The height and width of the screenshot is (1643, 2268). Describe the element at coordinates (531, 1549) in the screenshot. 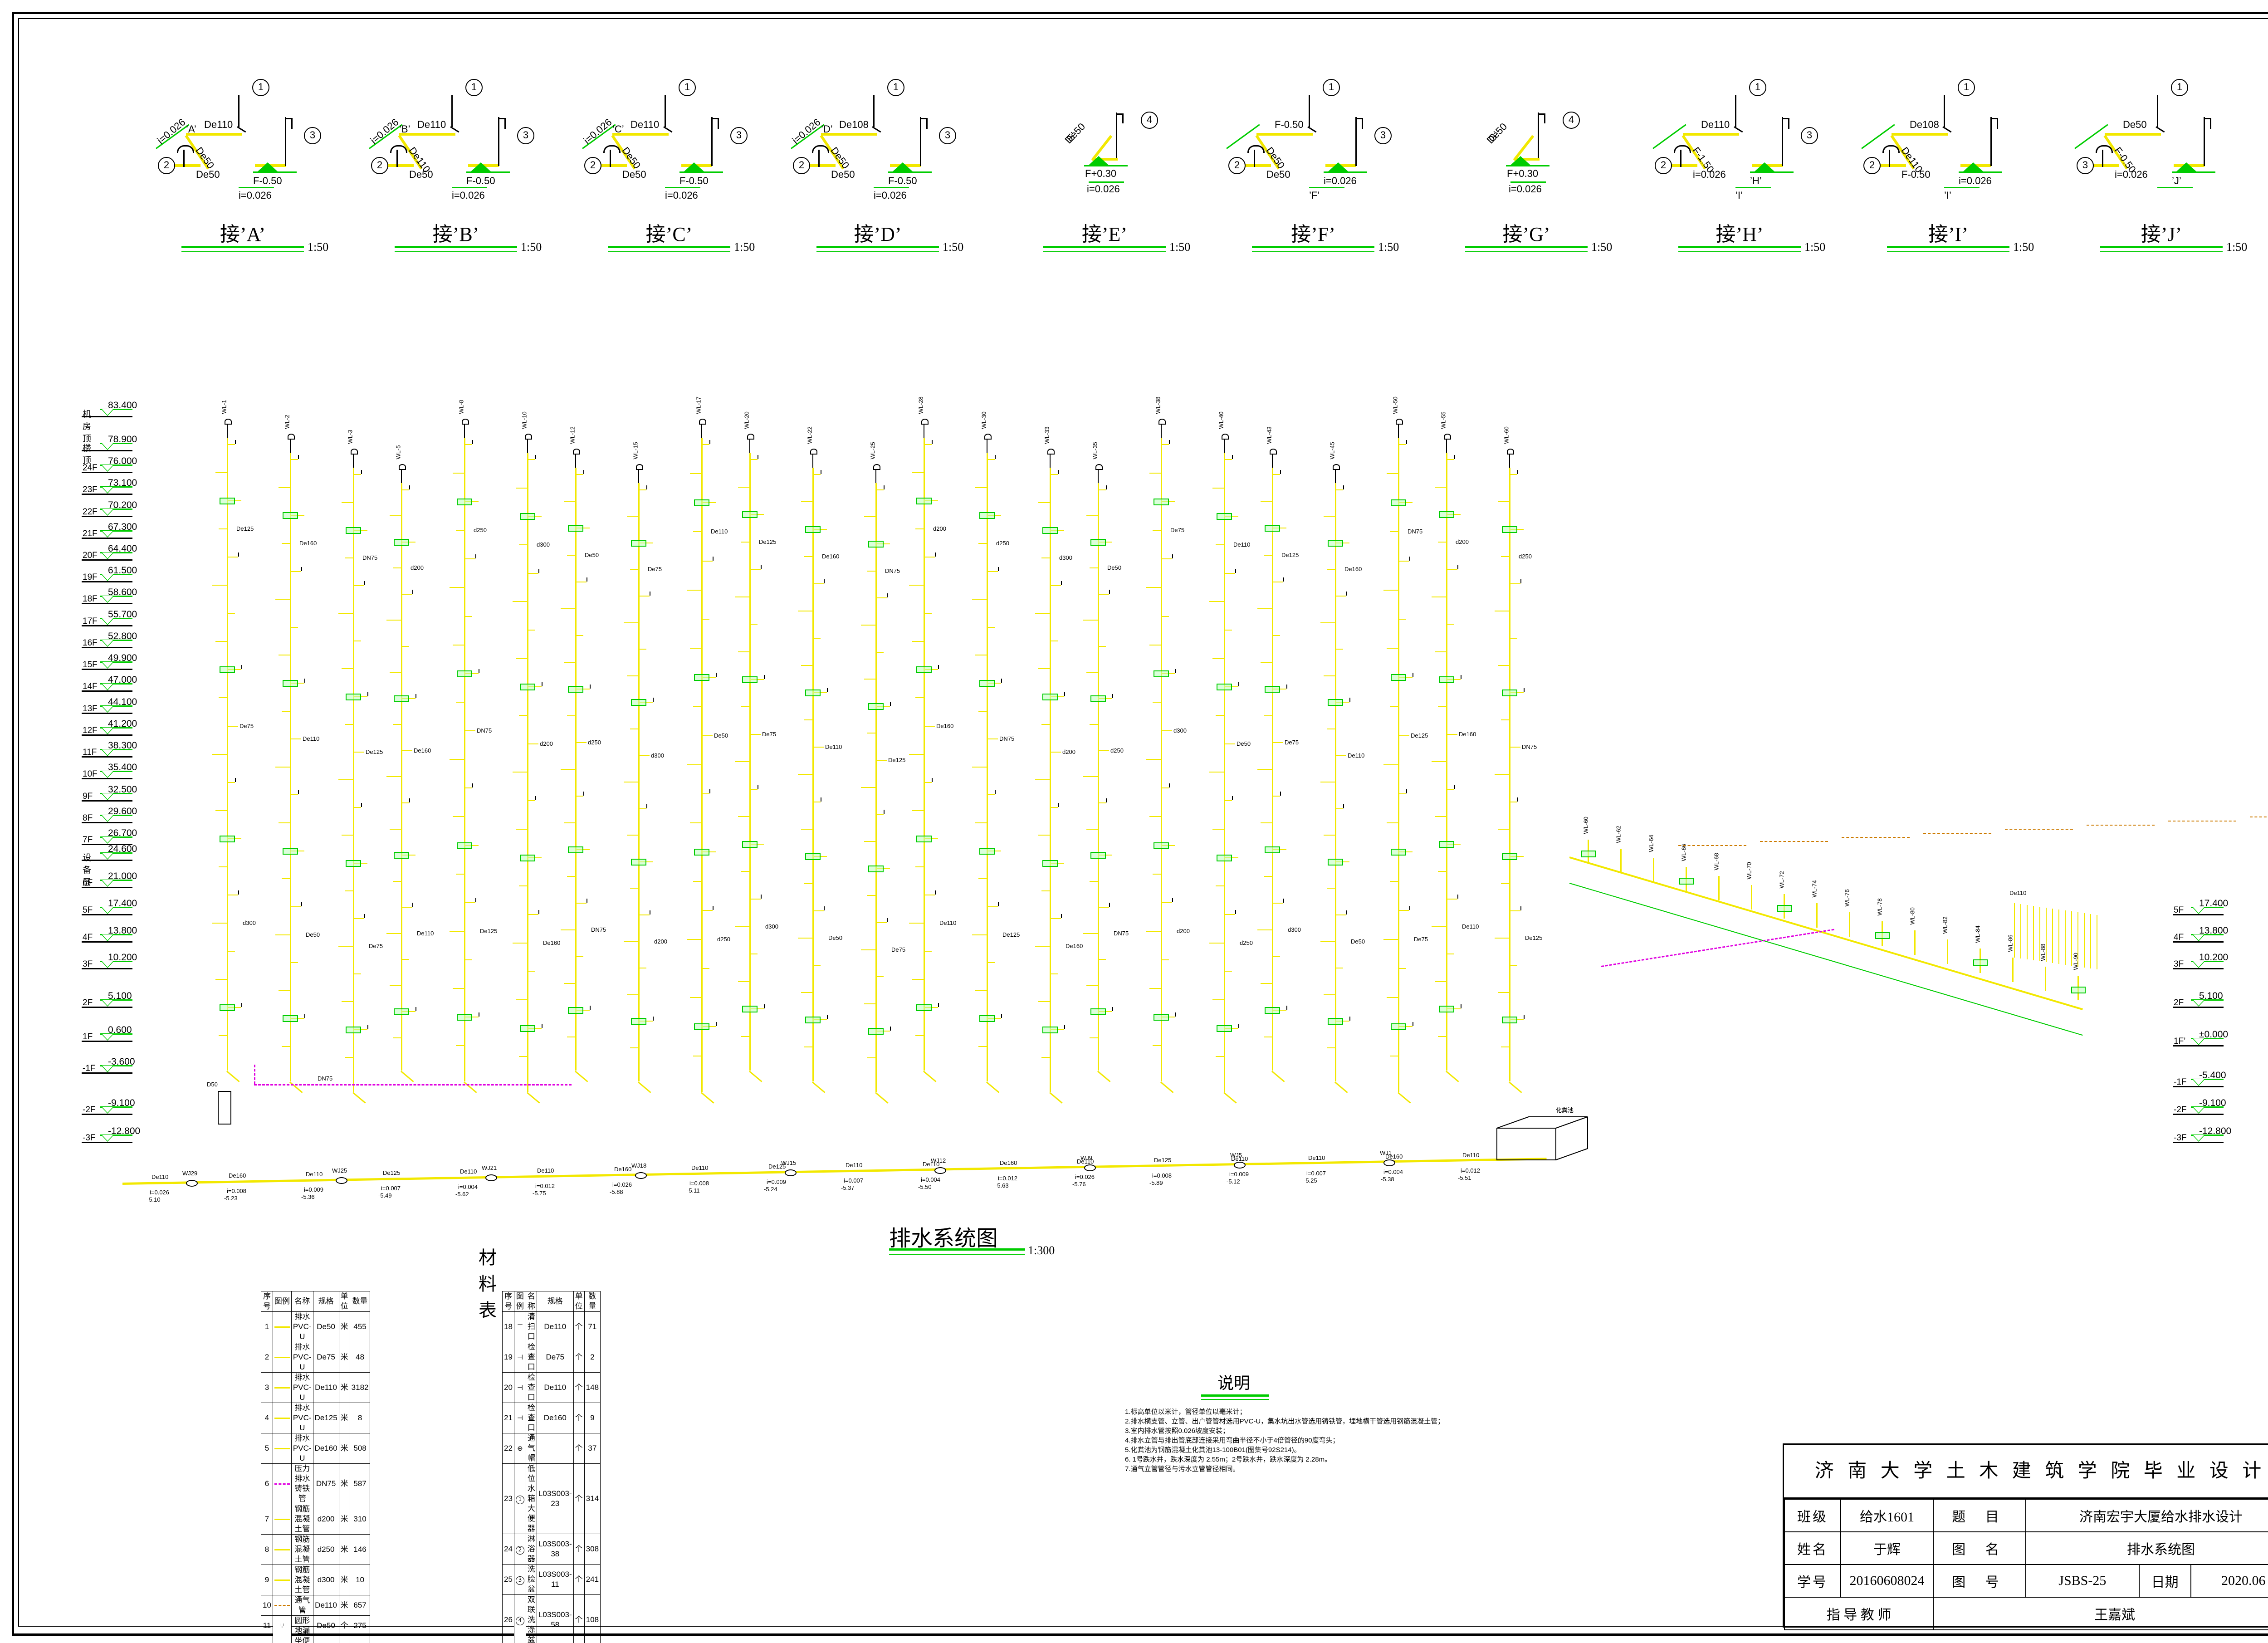

I see `material-name: 淋浴器` at that location.